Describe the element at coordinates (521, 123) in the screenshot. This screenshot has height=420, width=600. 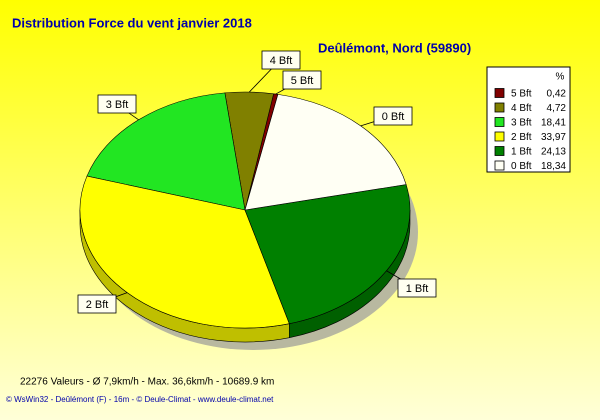
I see `legend-label: 3 Bft` at that location.